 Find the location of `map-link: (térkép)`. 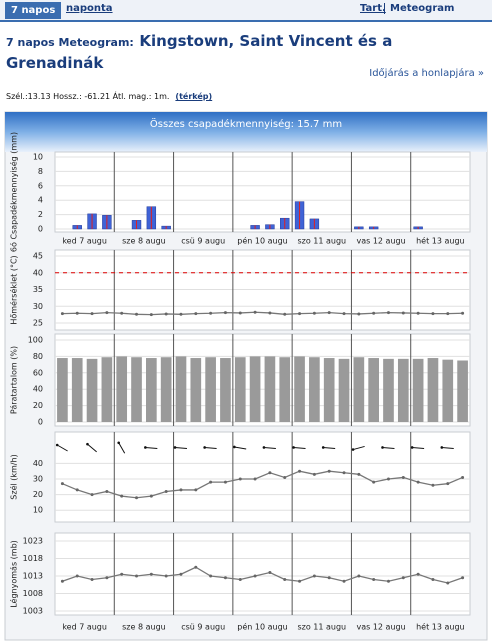

map-link: (térkép) is located at coordinates (194, 96).